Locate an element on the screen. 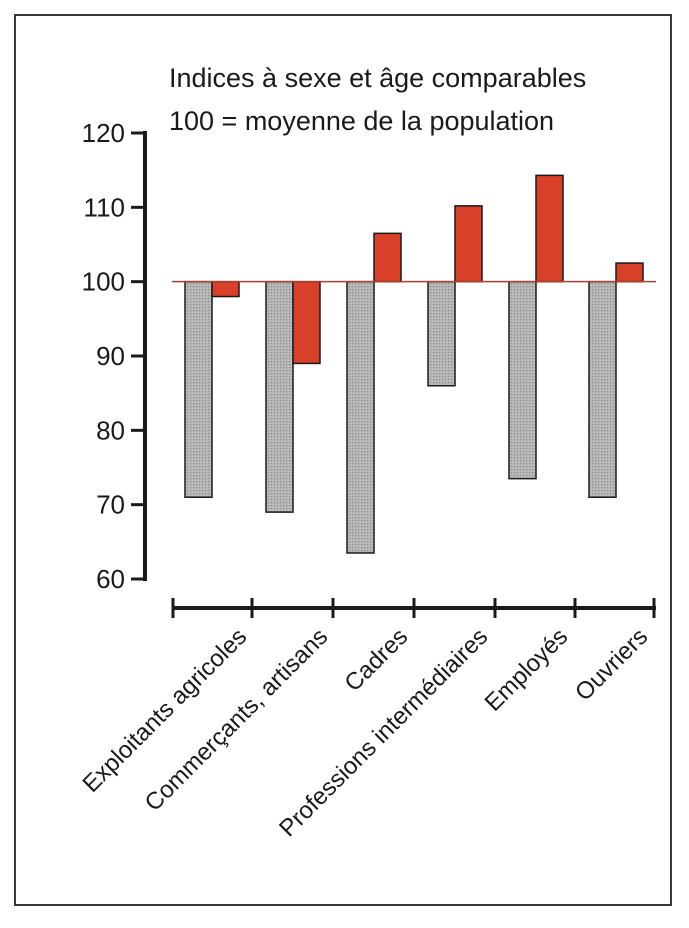 This screenshot has width=689, height=928. y-tick-label: 110 is located at coordinates (104, 207).